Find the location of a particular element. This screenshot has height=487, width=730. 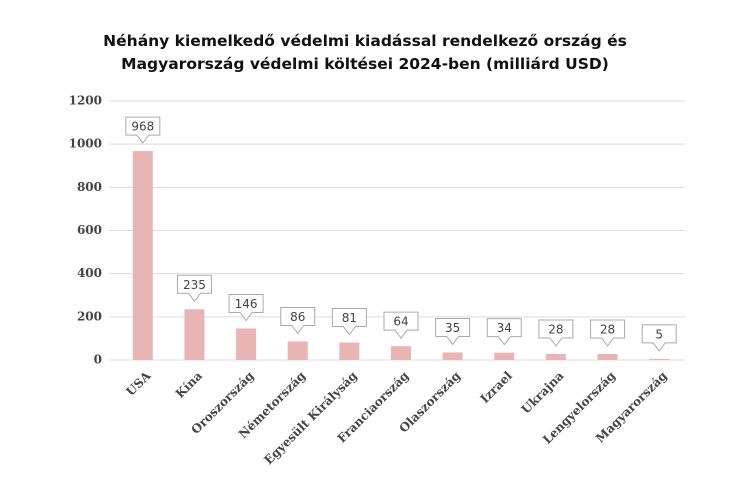

value-label: 235 is located at coordinates (194, 285).